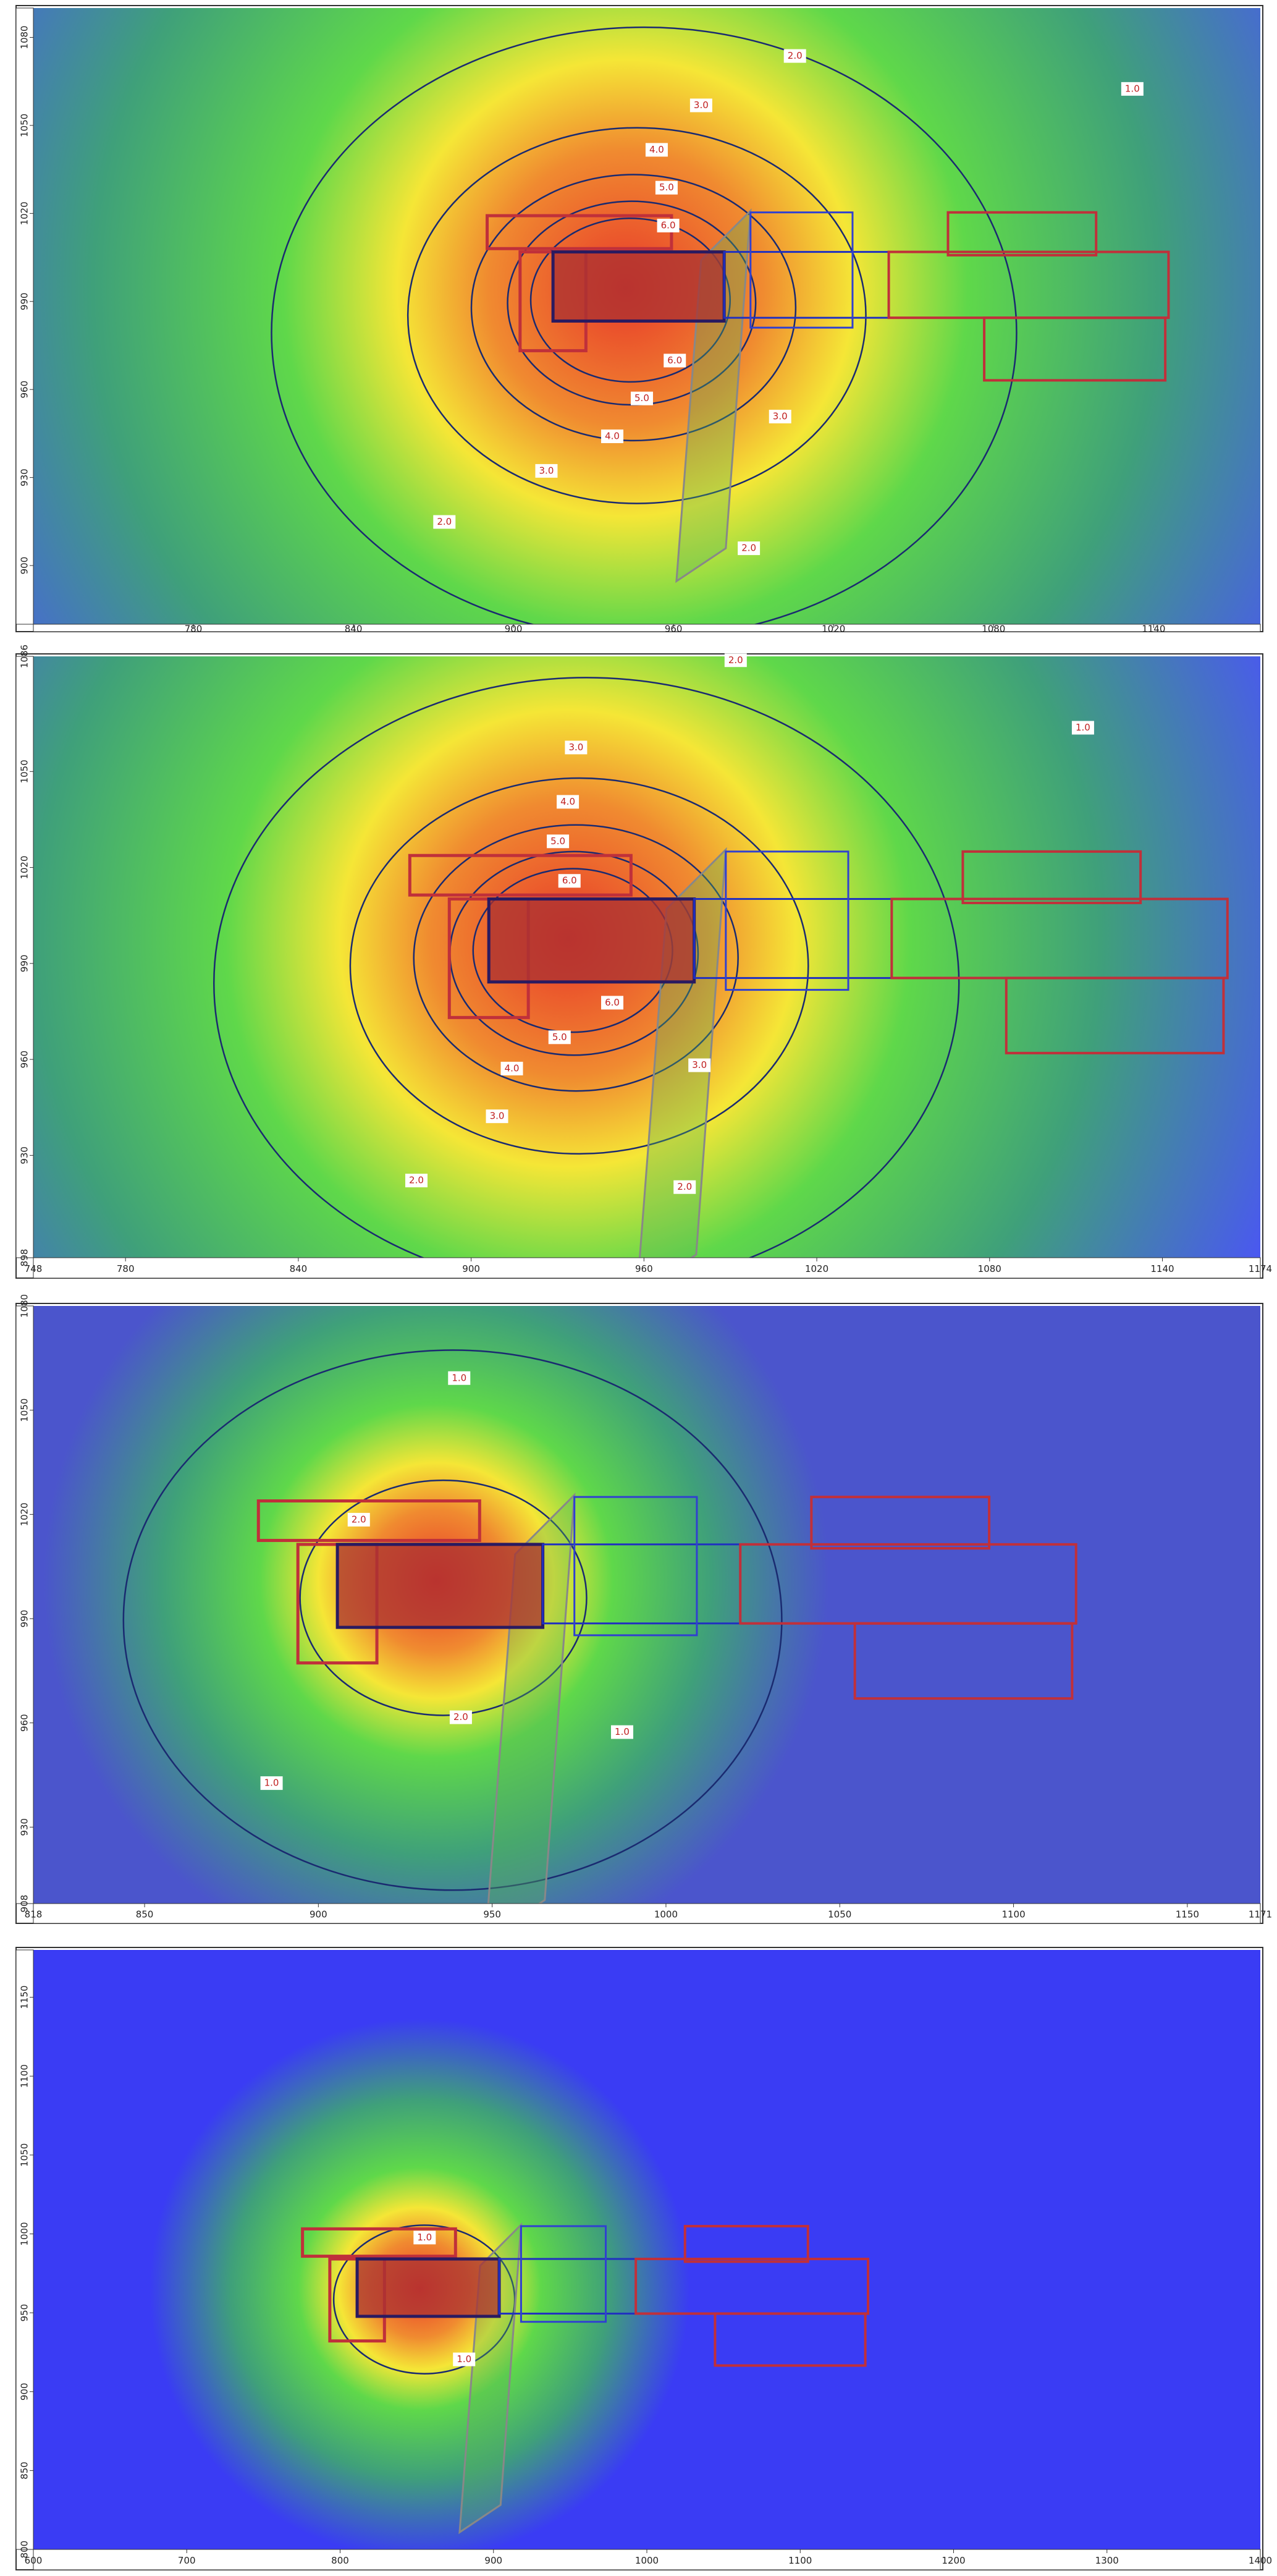 The image size is (1277, 2576). Describe the element at coordinates (25, 656) in the screenshot. I see `y-tick-label: 1086` at that location.